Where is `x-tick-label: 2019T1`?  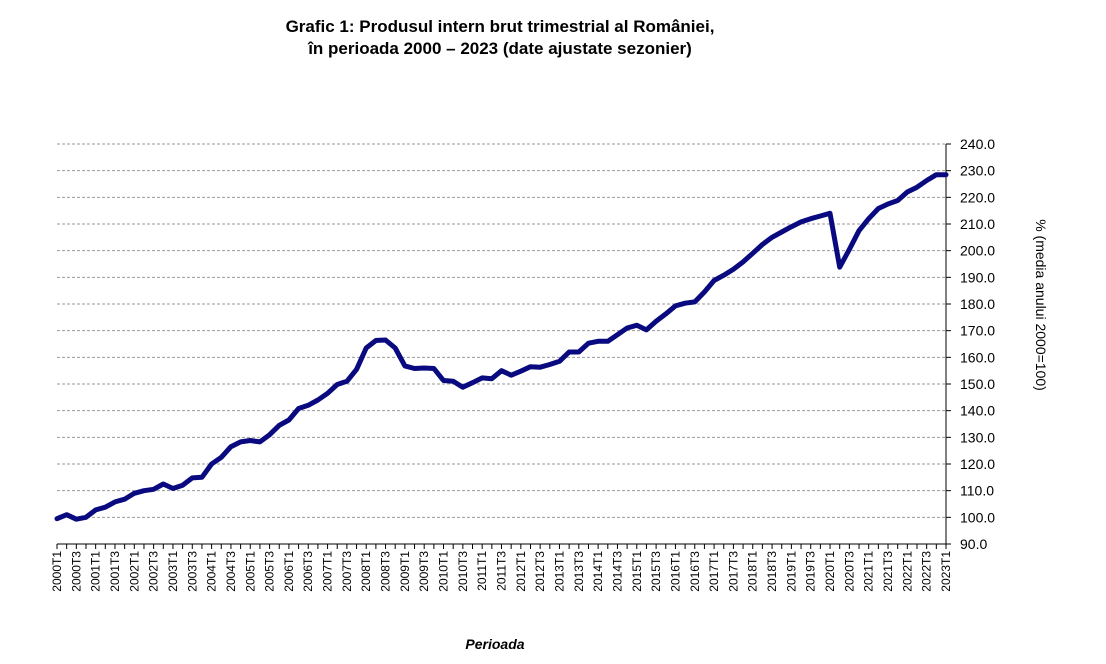 x-tick-label: 2019T1 is located at coordinates (791, 571).